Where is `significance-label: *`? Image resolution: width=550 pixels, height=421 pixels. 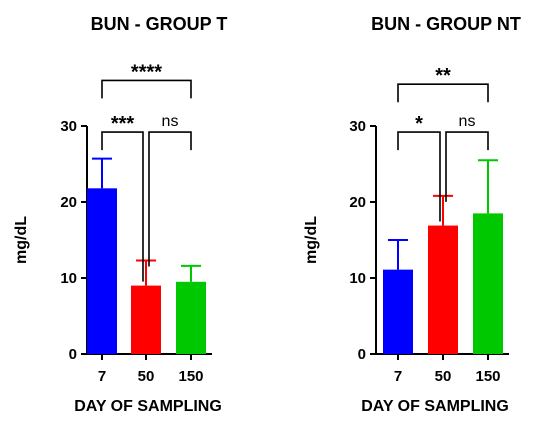 significance-label: * is located at coordinates (419, 124).